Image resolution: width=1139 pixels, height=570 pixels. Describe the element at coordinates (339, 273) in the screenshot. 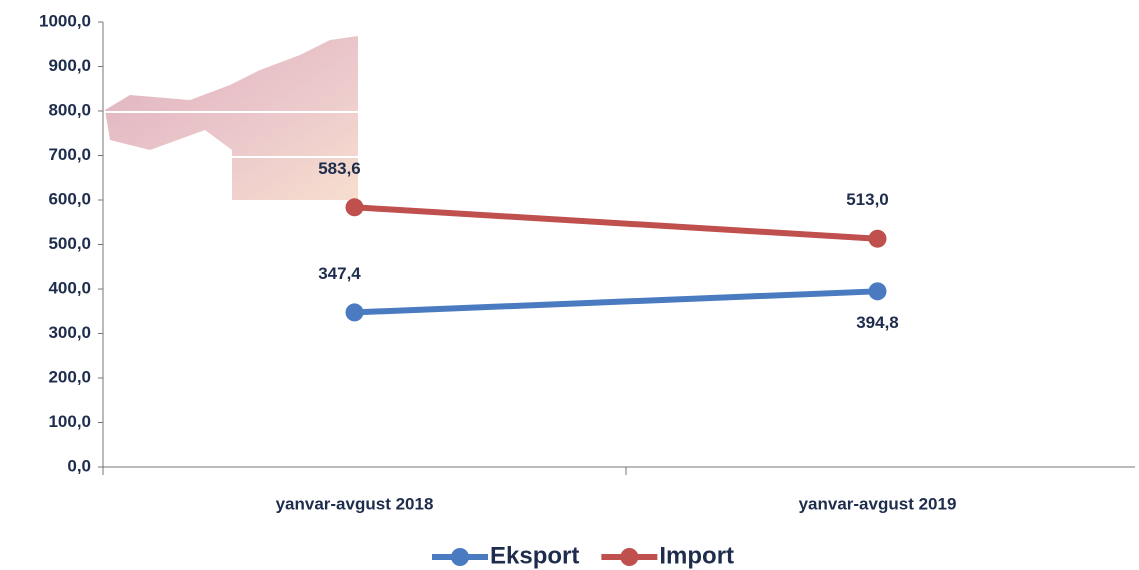

I see `data-label: 347,4` at that location.